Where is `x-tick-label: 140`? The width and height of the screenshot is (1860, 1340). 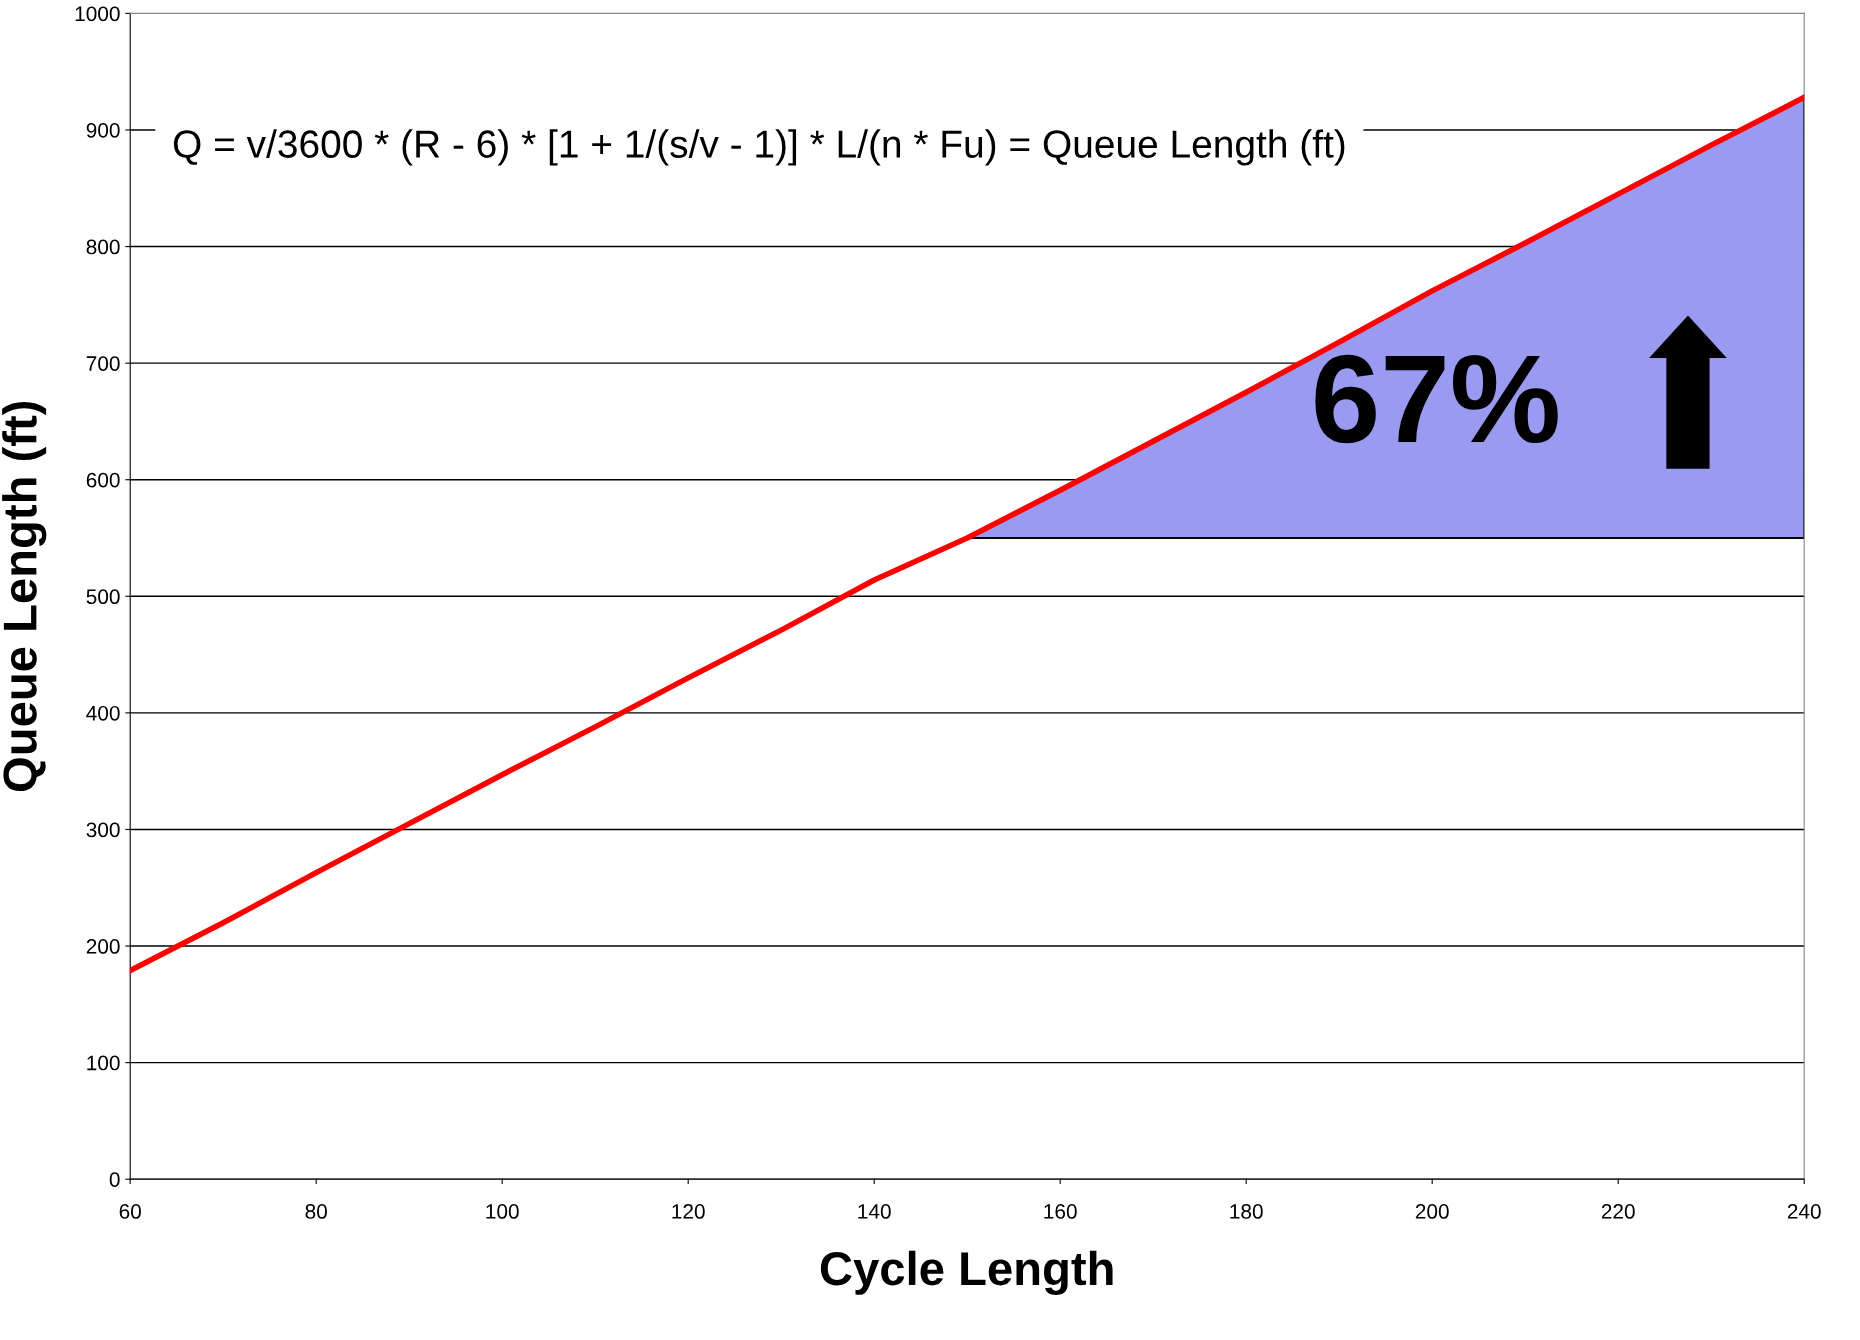 x-tick-label: 140 is located at coordinates (874, 1211).